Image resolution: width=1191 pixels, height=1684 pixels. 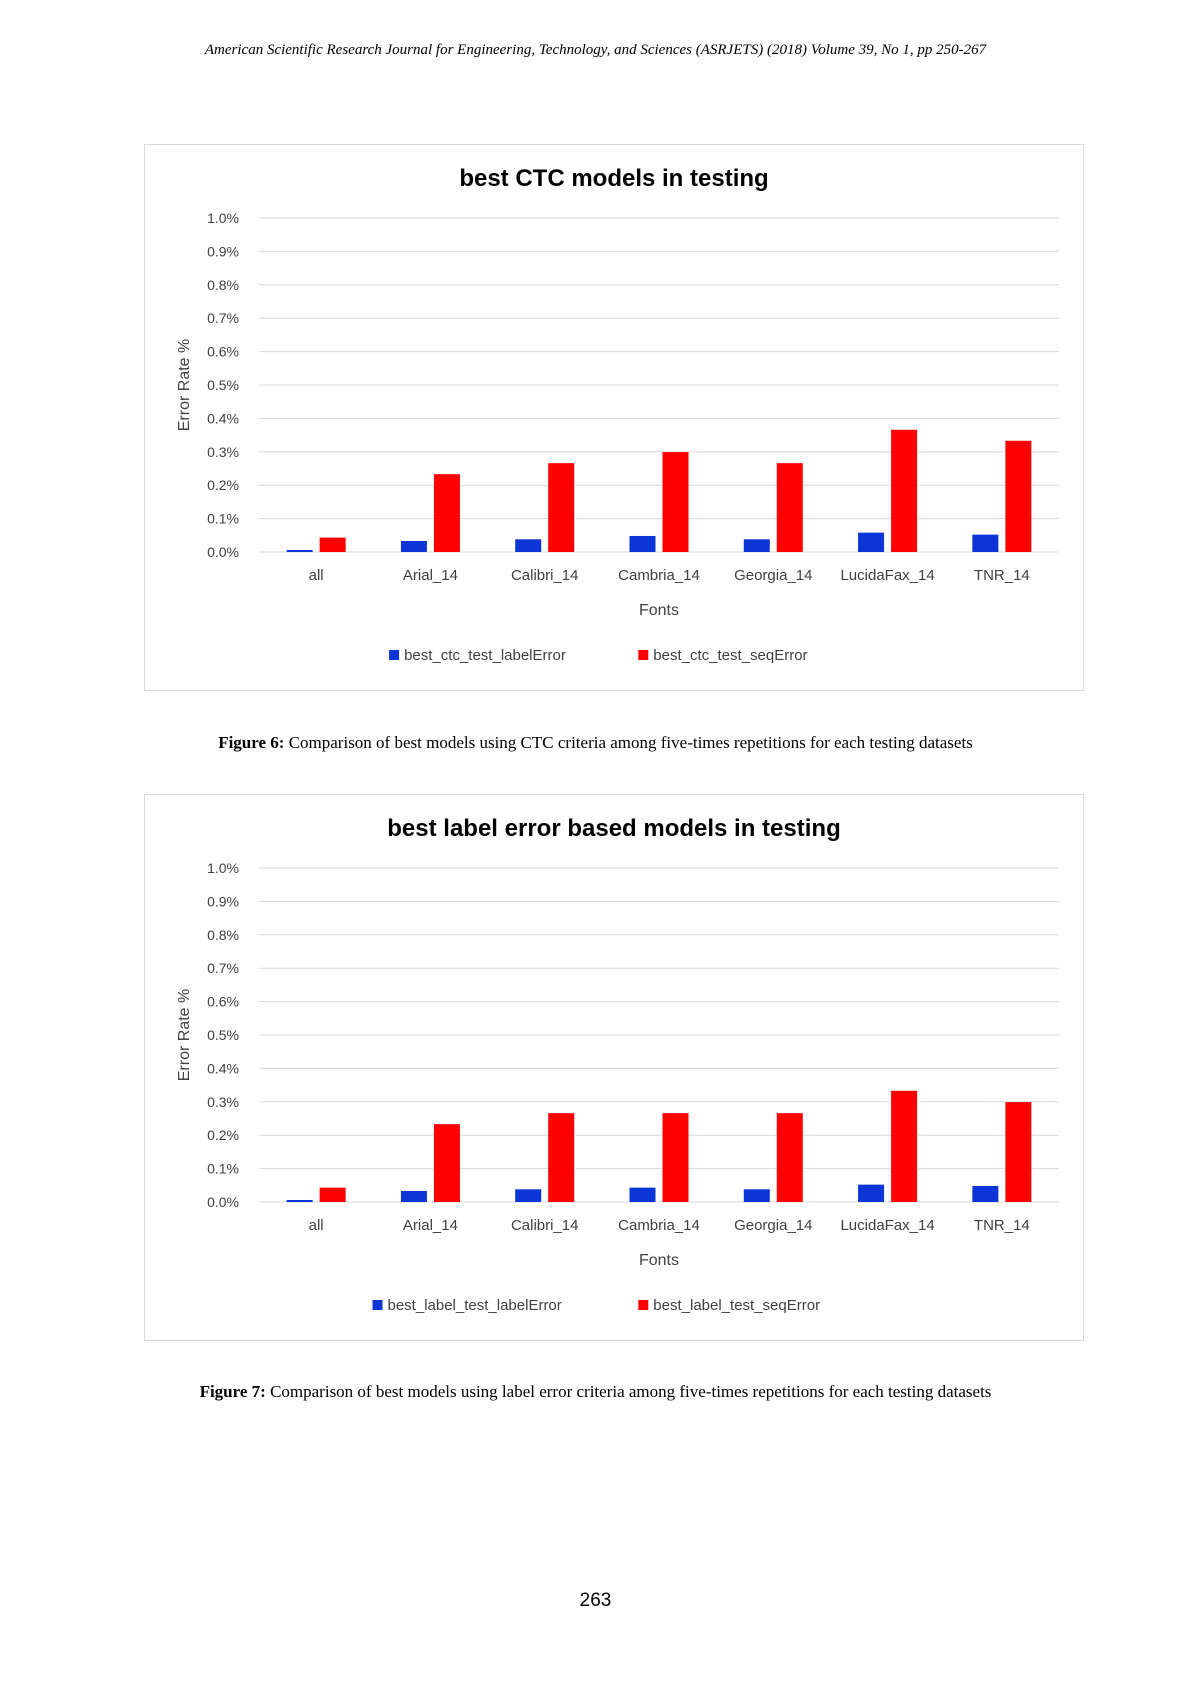 What do you see at coordinates (595, 1600) in the screenshot?
I see `page-number: 263` at bounding box center [595, 1600].